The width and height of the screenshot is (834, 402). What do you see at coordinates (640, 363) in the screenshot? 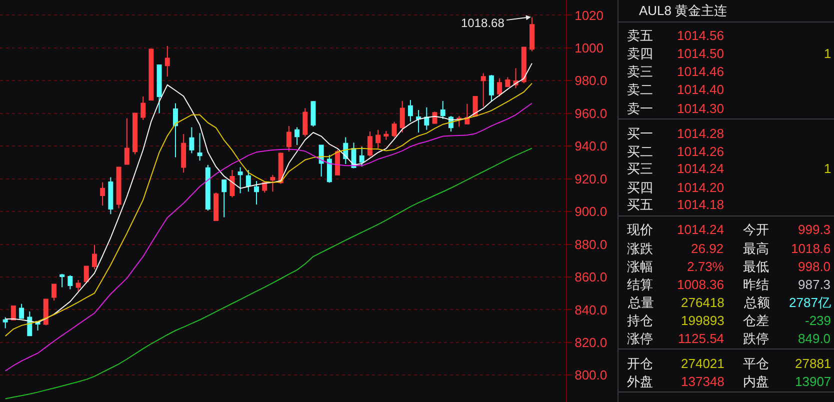
I see `text: 开仓` at bounding box center [640, 363].